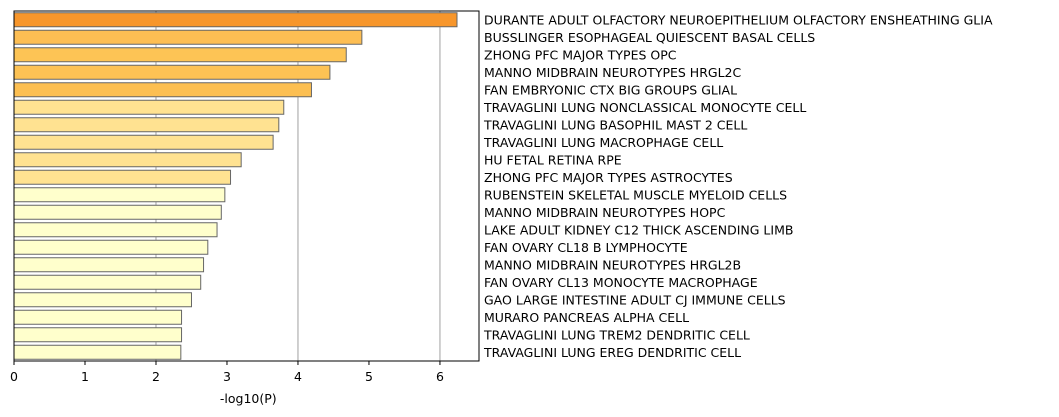 The height and width of the screenshot is (417, 1059). What do you see at coordinates (580, 54) in the screenshot?
I see `category-label: ZHONG PFC MAJOR TYPES OPC` at bounding box center [580, 54].